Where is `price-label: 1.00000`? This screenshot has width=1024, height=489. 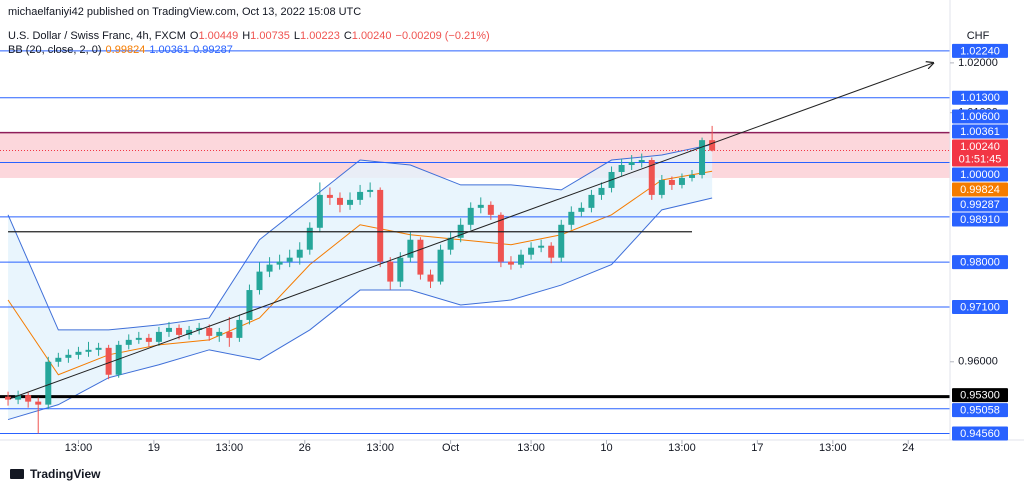
price-label: 1.00000 is located at coordinates (980, 175).